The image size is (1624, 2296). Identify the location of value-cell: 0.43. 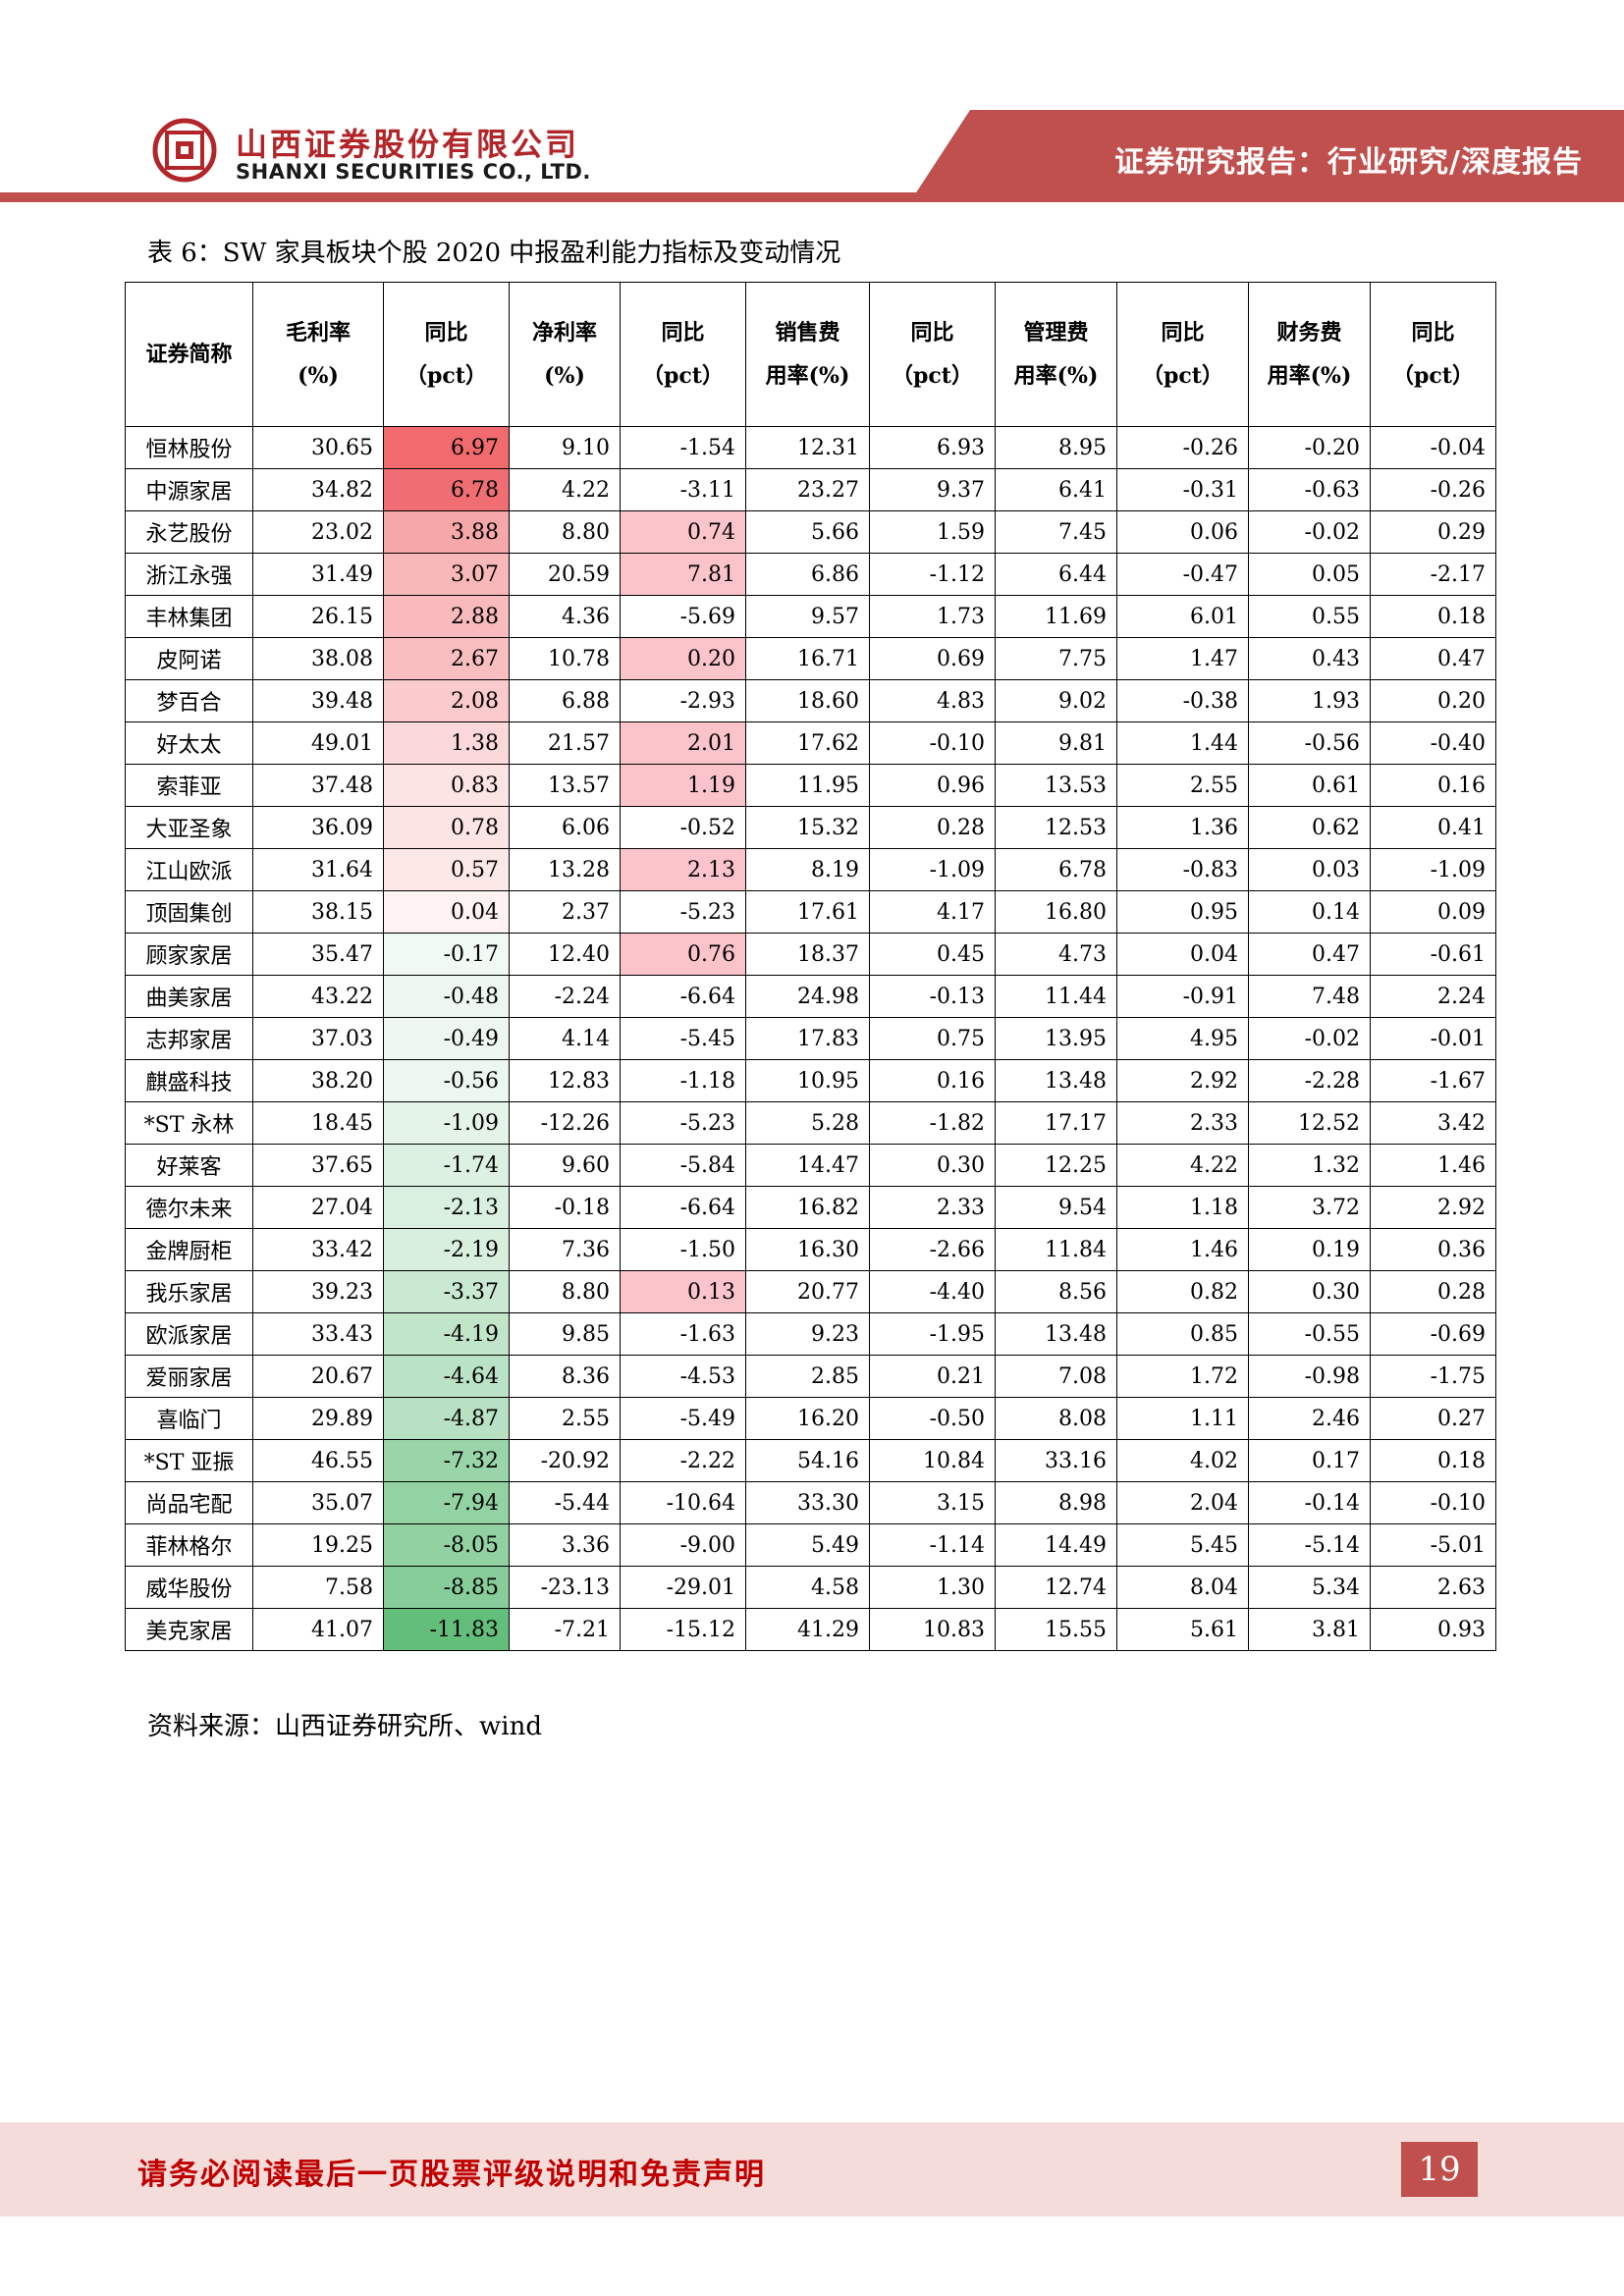
(1309, 658).